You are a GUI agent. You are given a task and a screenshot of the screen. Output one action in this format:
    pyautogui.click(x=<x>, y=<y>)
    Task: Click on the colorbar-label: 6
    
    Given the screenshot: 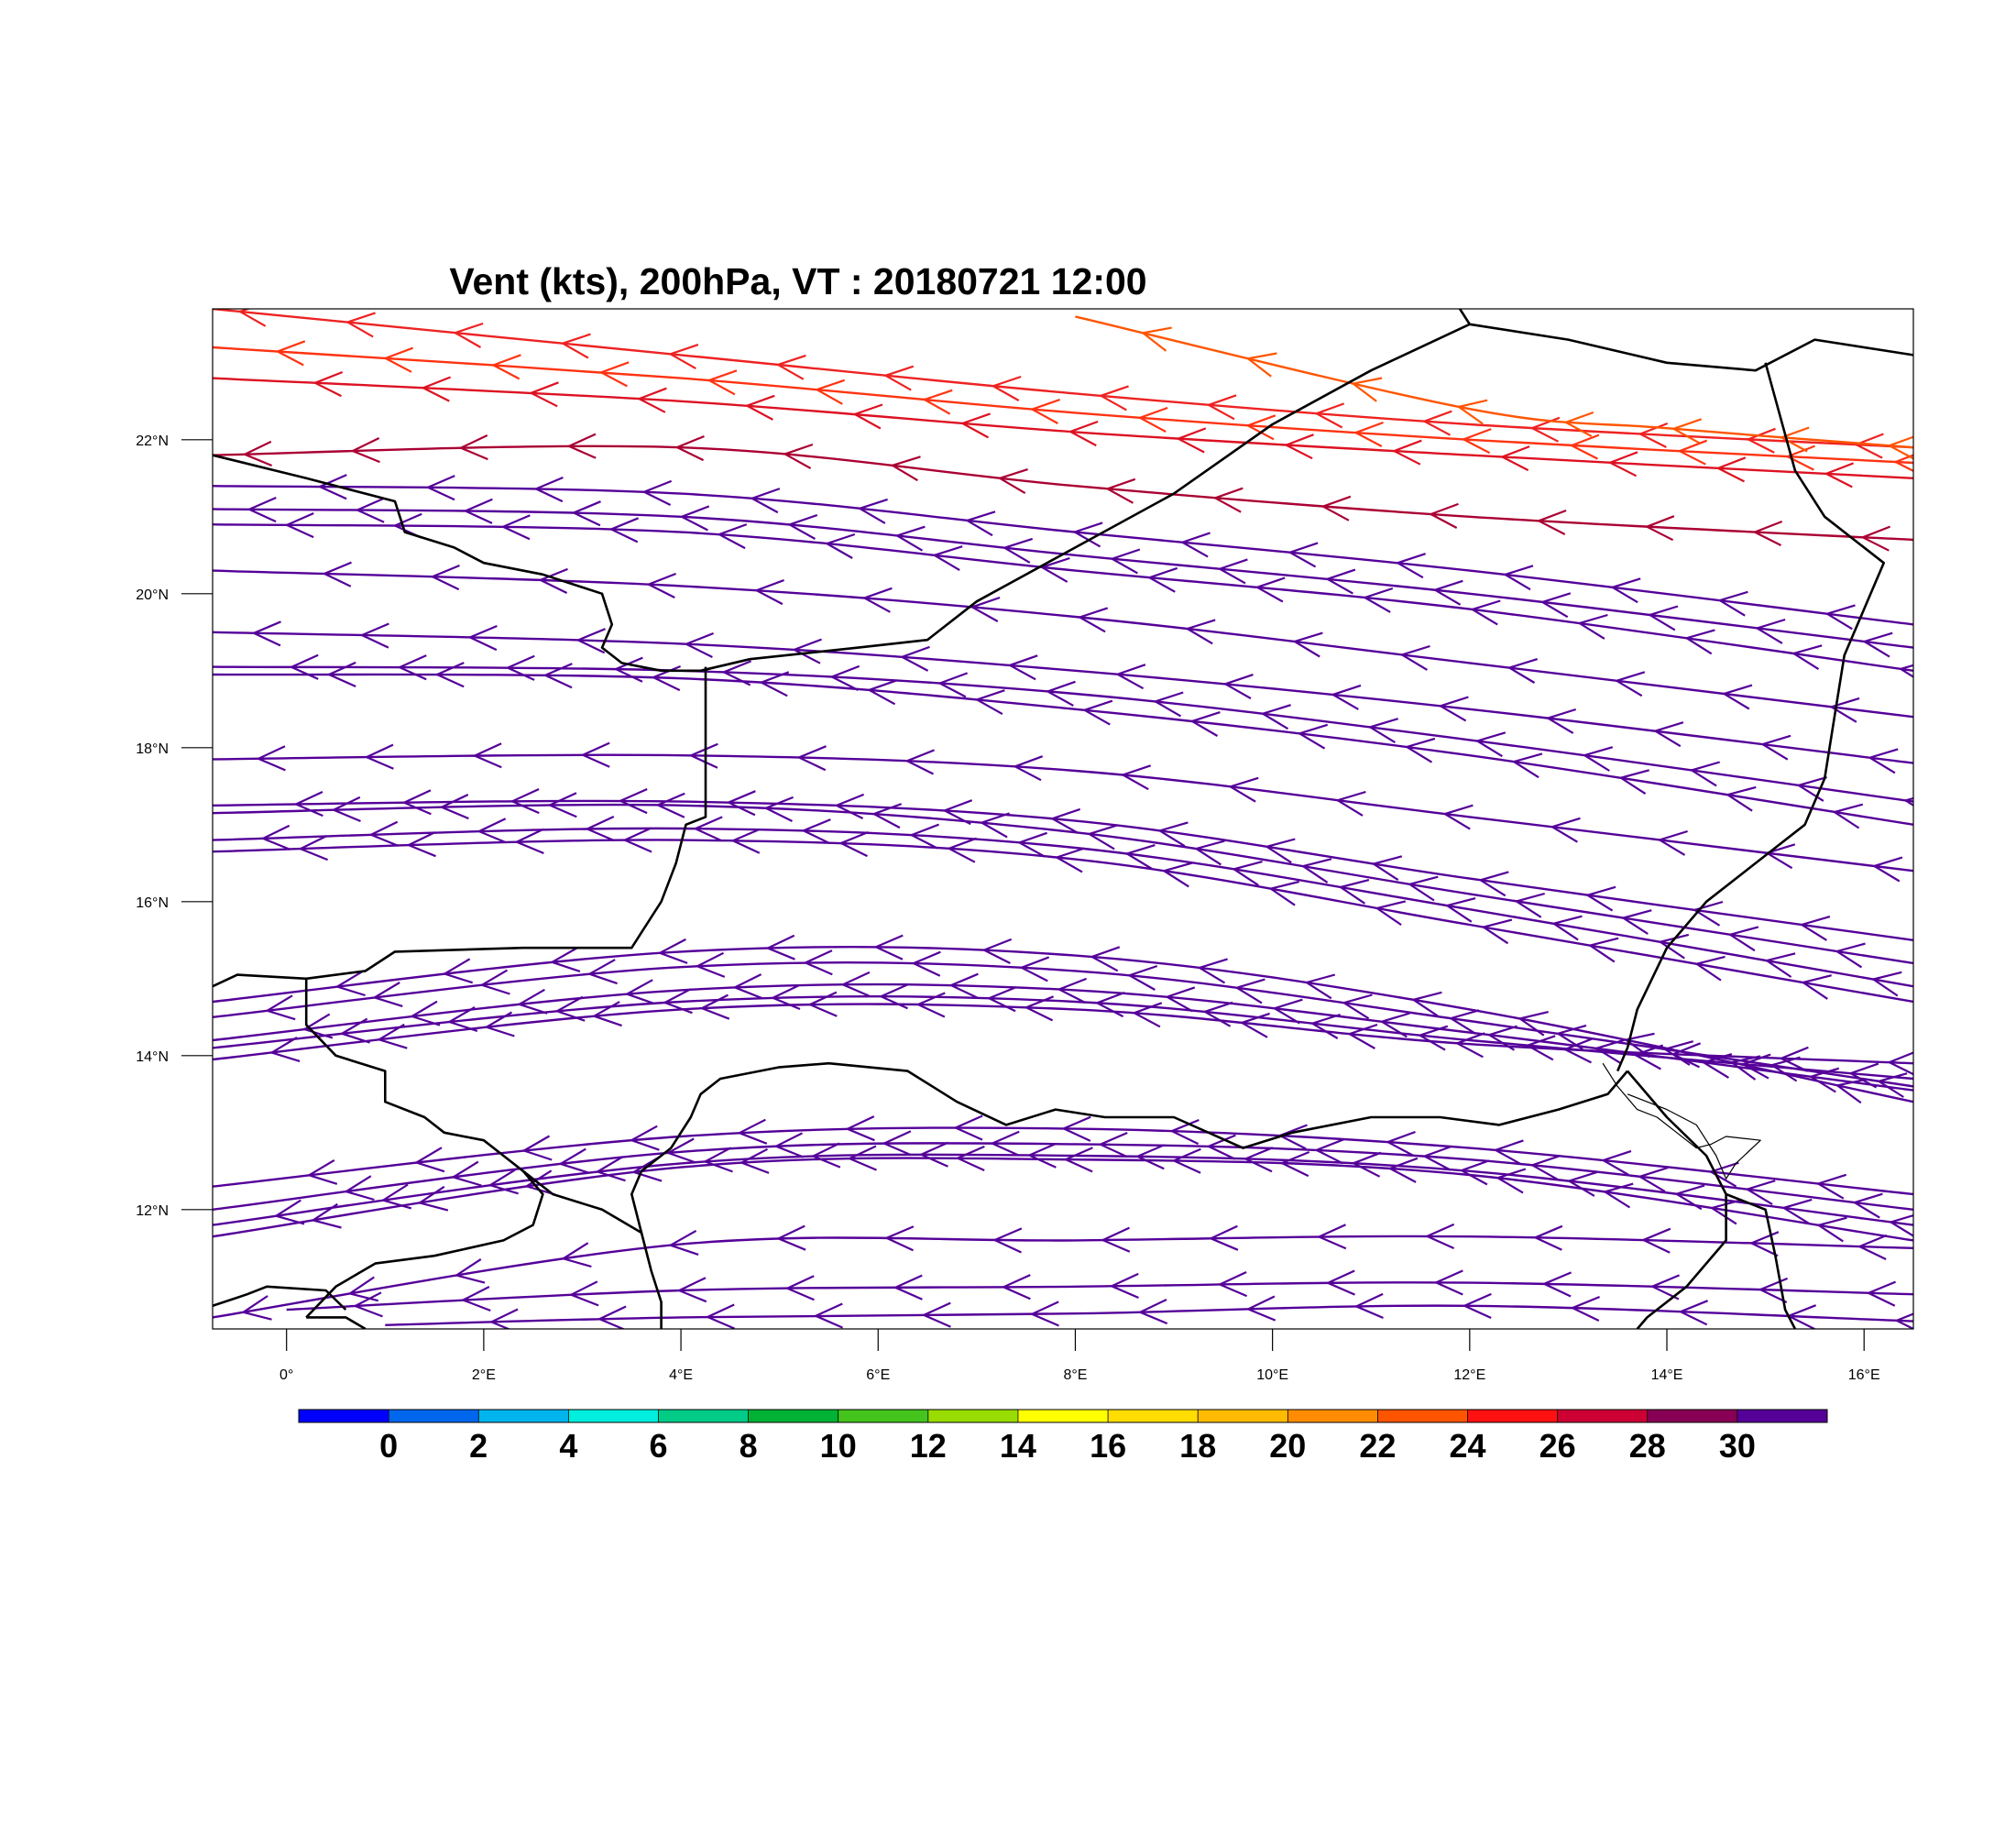 What is the action you would take?
    pyautogui.click(x=658, y=1446)
    